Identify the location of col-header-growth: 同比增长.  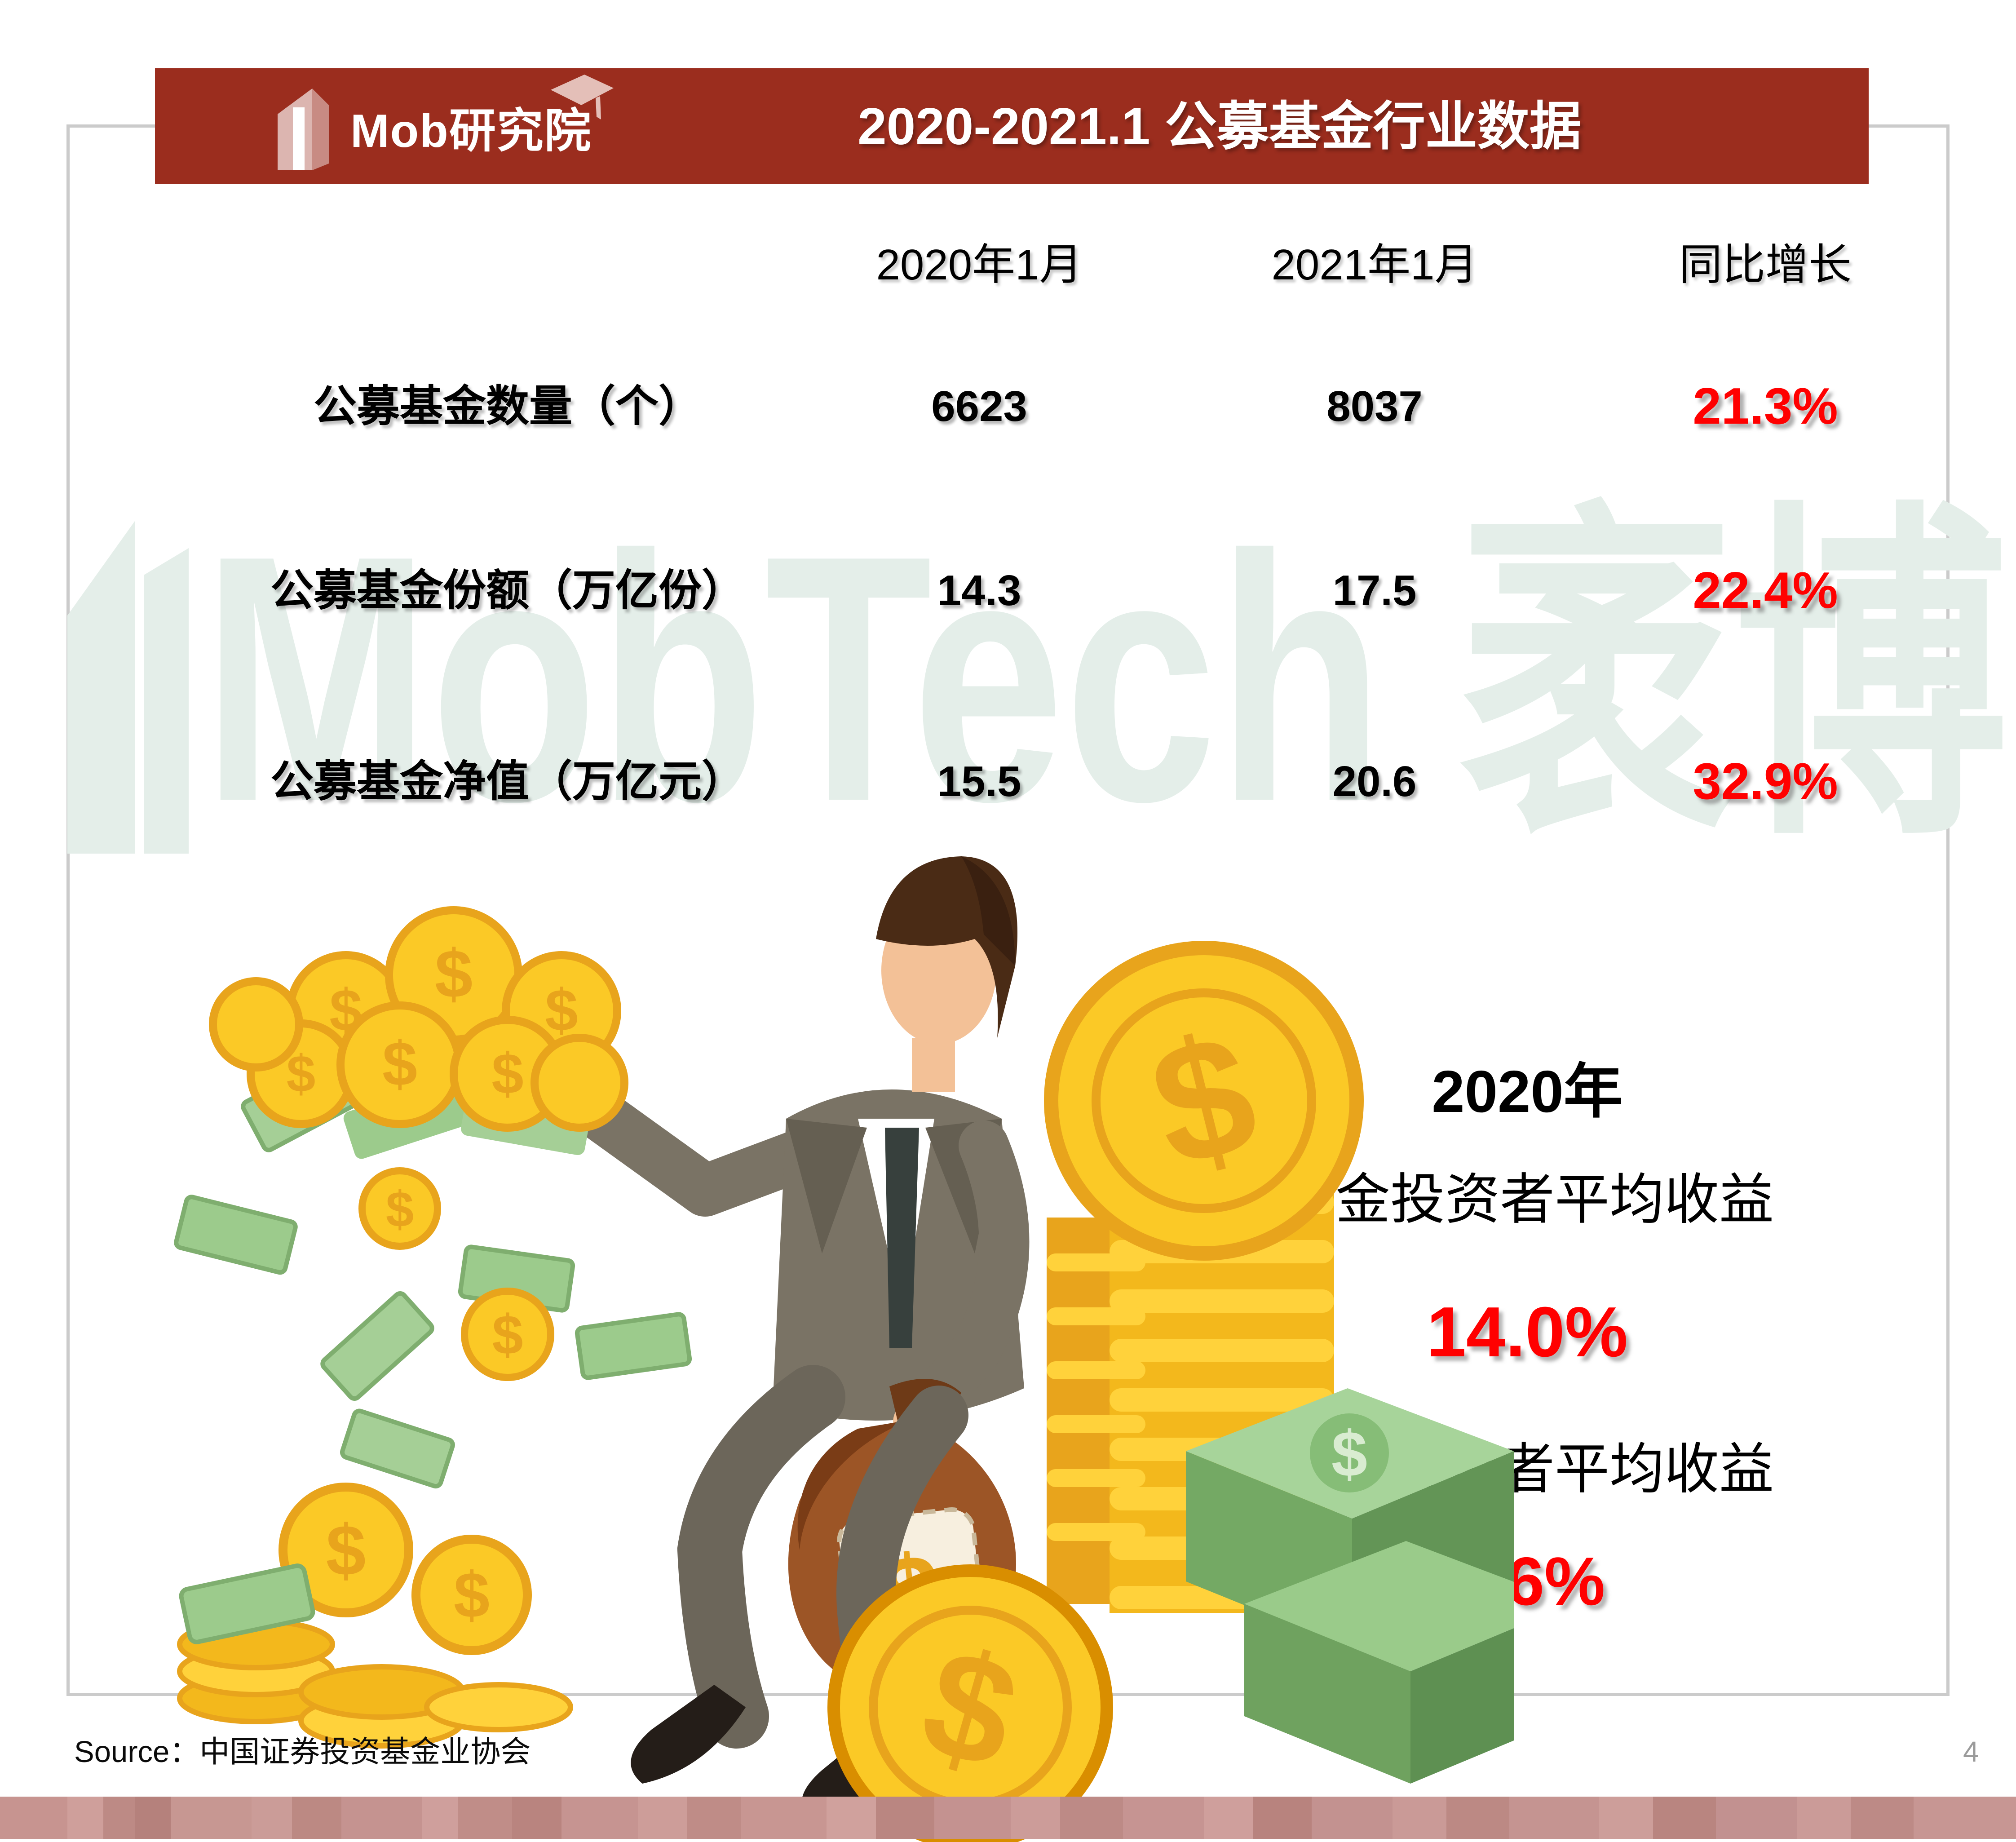
(1765, 265).